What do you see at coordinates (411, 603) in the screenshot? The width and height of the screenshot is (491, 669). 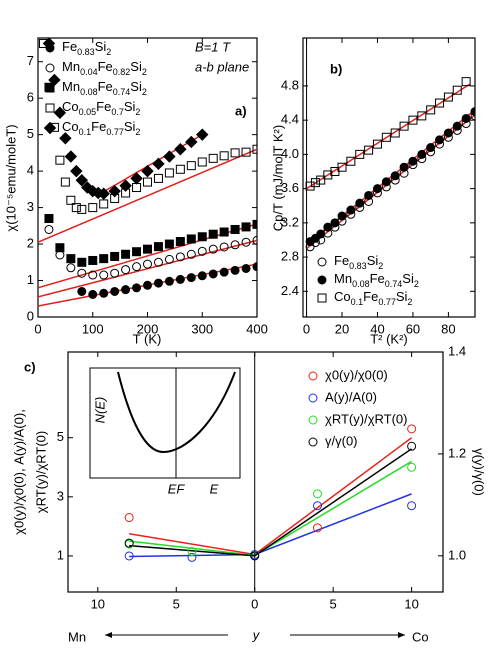 I see `x-tick-label: 10` at bounding box center [411, 603].